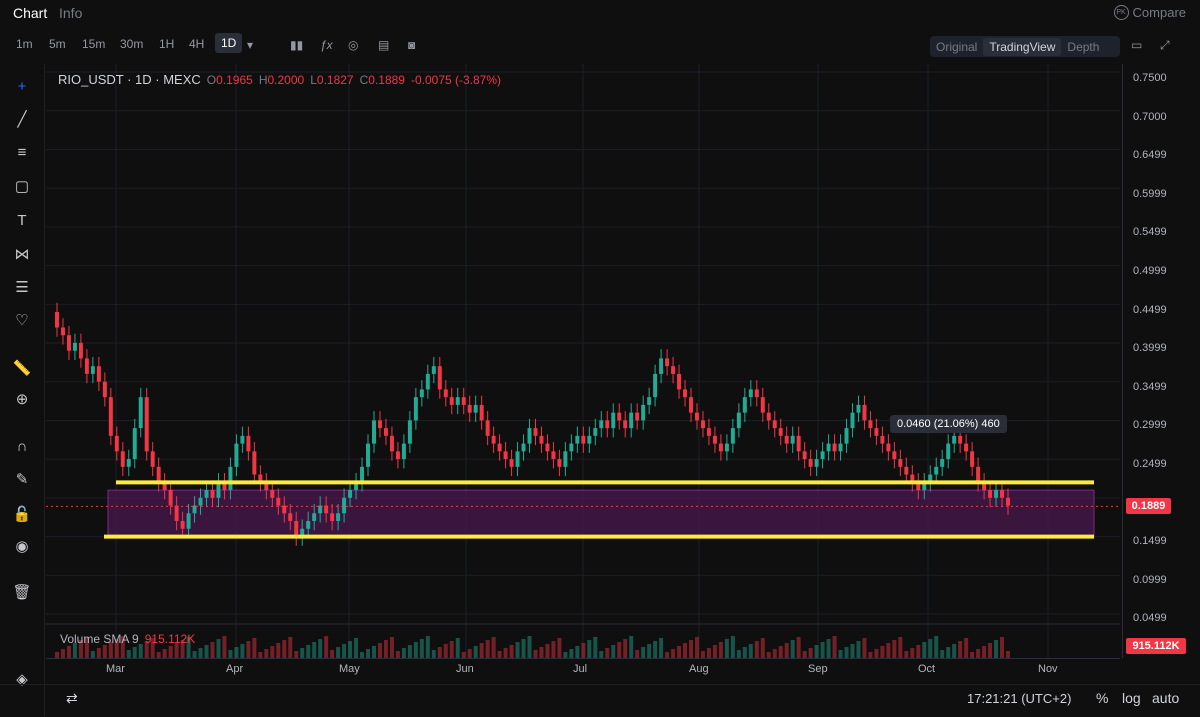 Image resolution: width=1200 pixels, height=717 pixels. What do you see at coordinates (94, 44) in the screenshot?
I see `timeframe-15m: 15m` at bounding box center [94, 44].